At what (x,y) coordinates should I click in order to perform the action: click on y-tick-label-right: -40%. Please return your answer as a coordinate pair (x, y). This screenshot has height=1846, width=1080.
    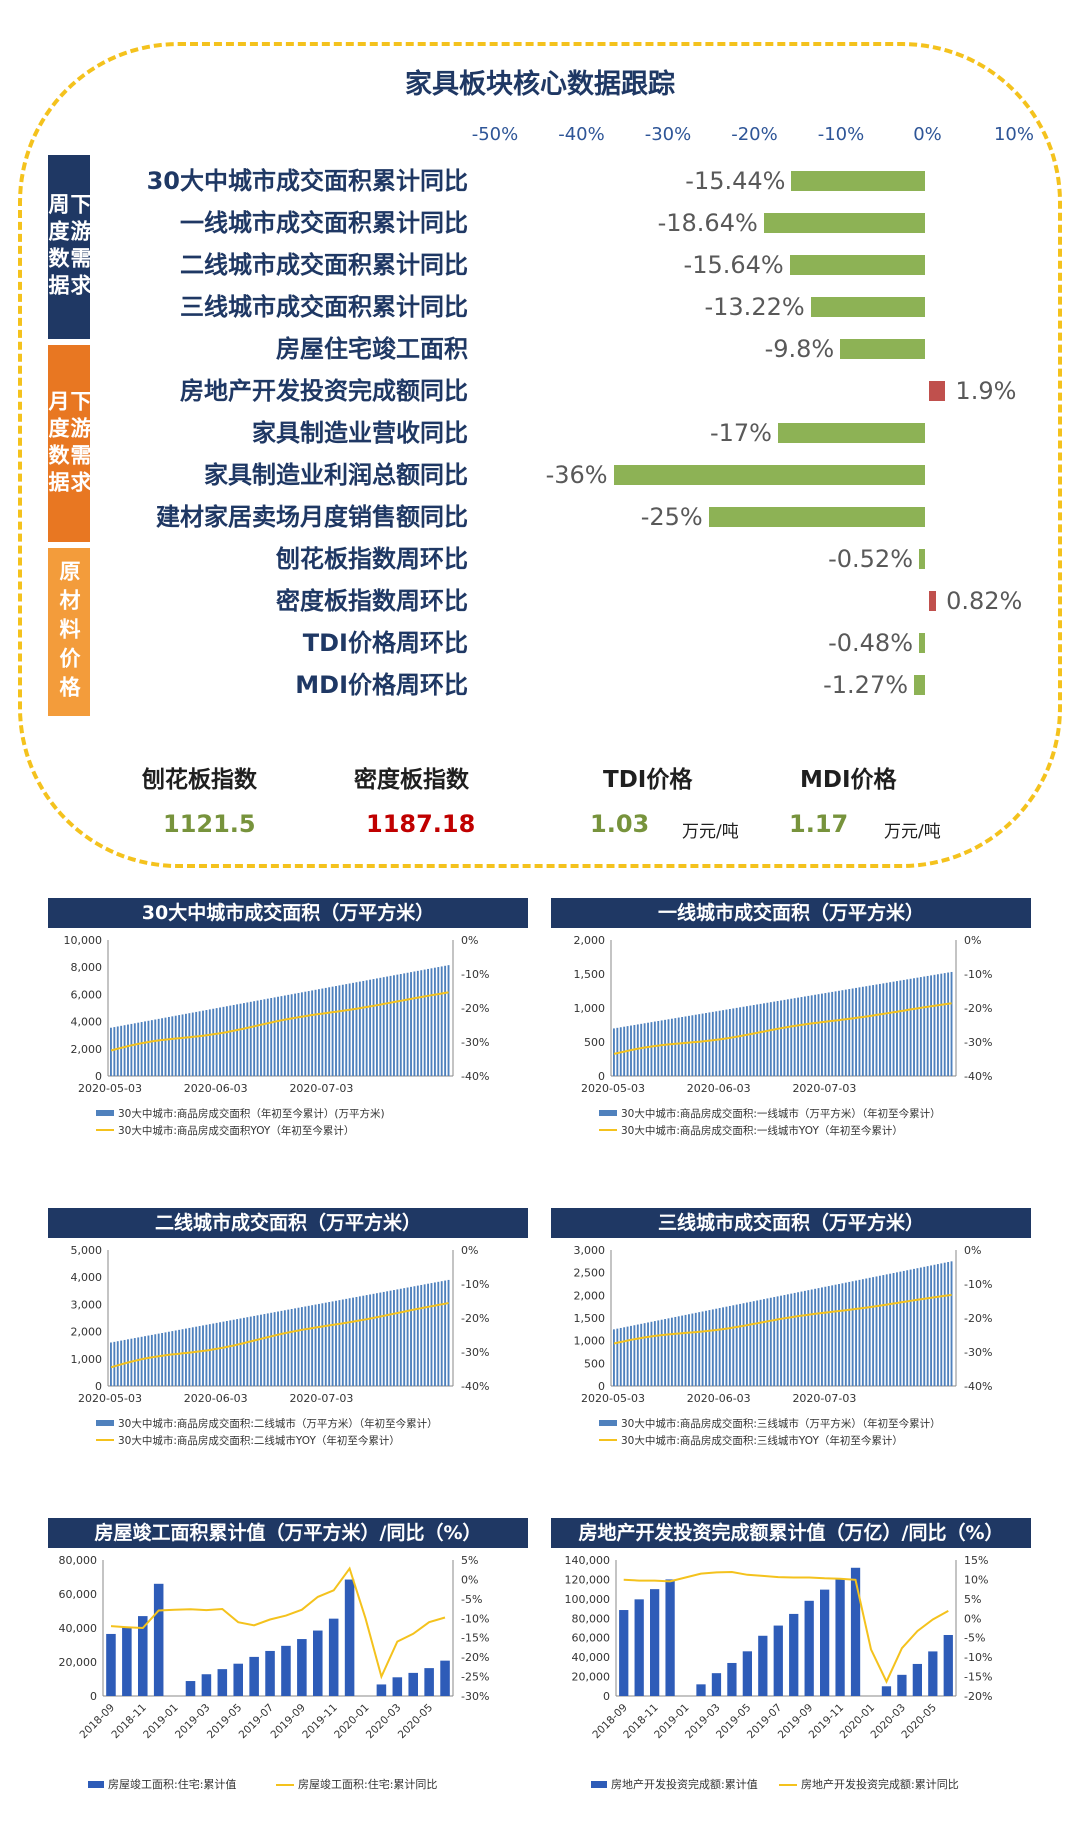
    Looking at the image, I should click on (475, 1076).